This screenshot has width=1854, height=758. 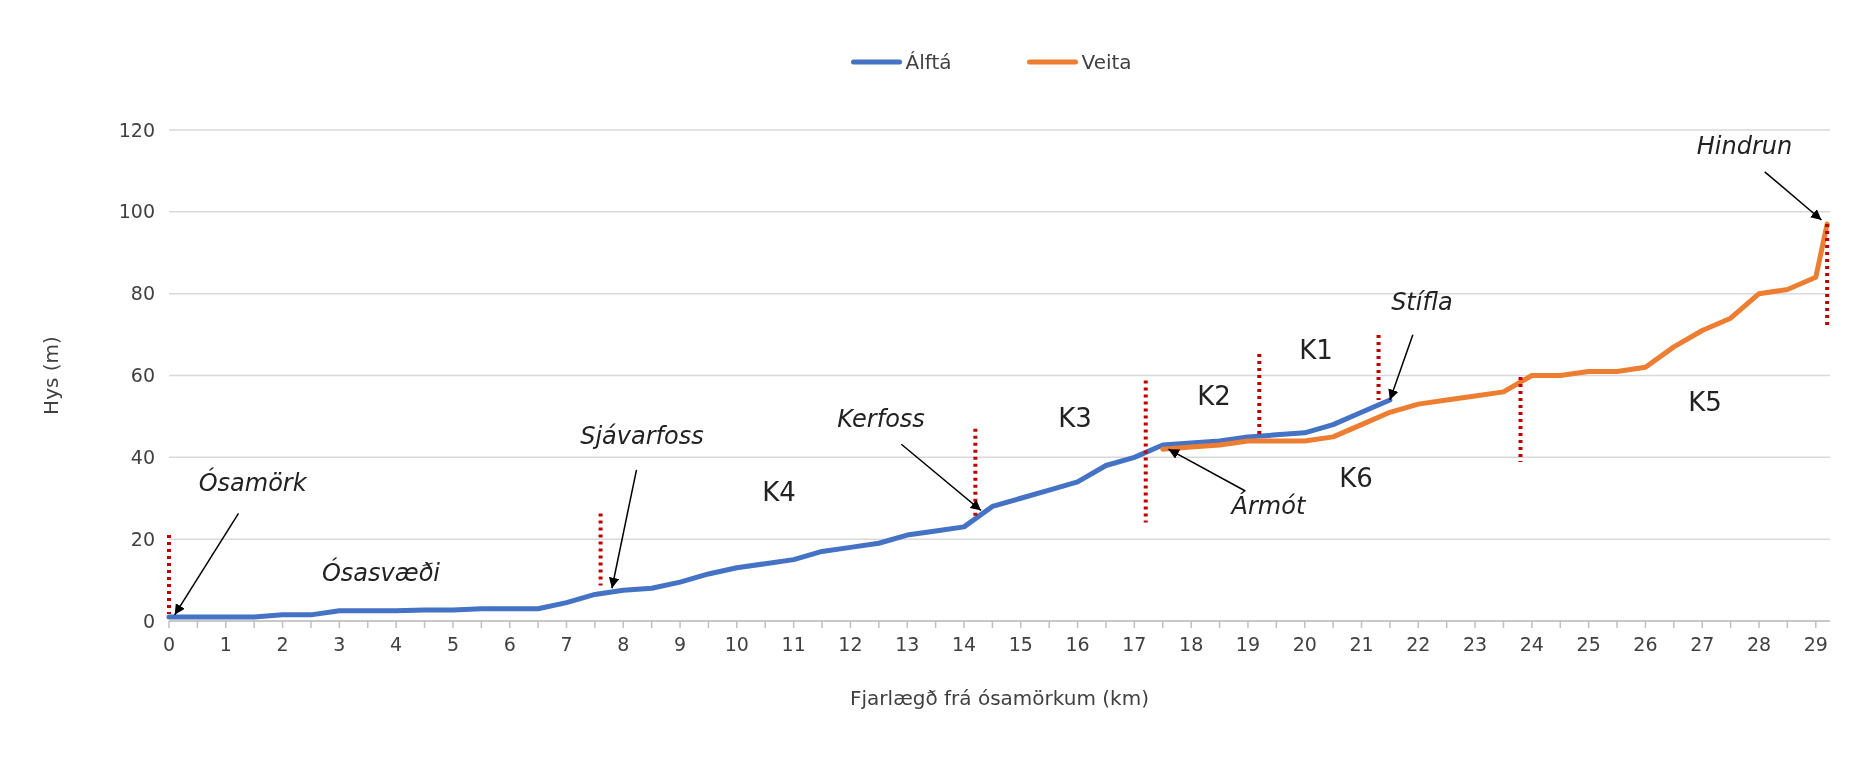 What do you see at coordinates (779, 492) in the screenshot?
I see `annotation: K4` at bounding box center [779, 492].